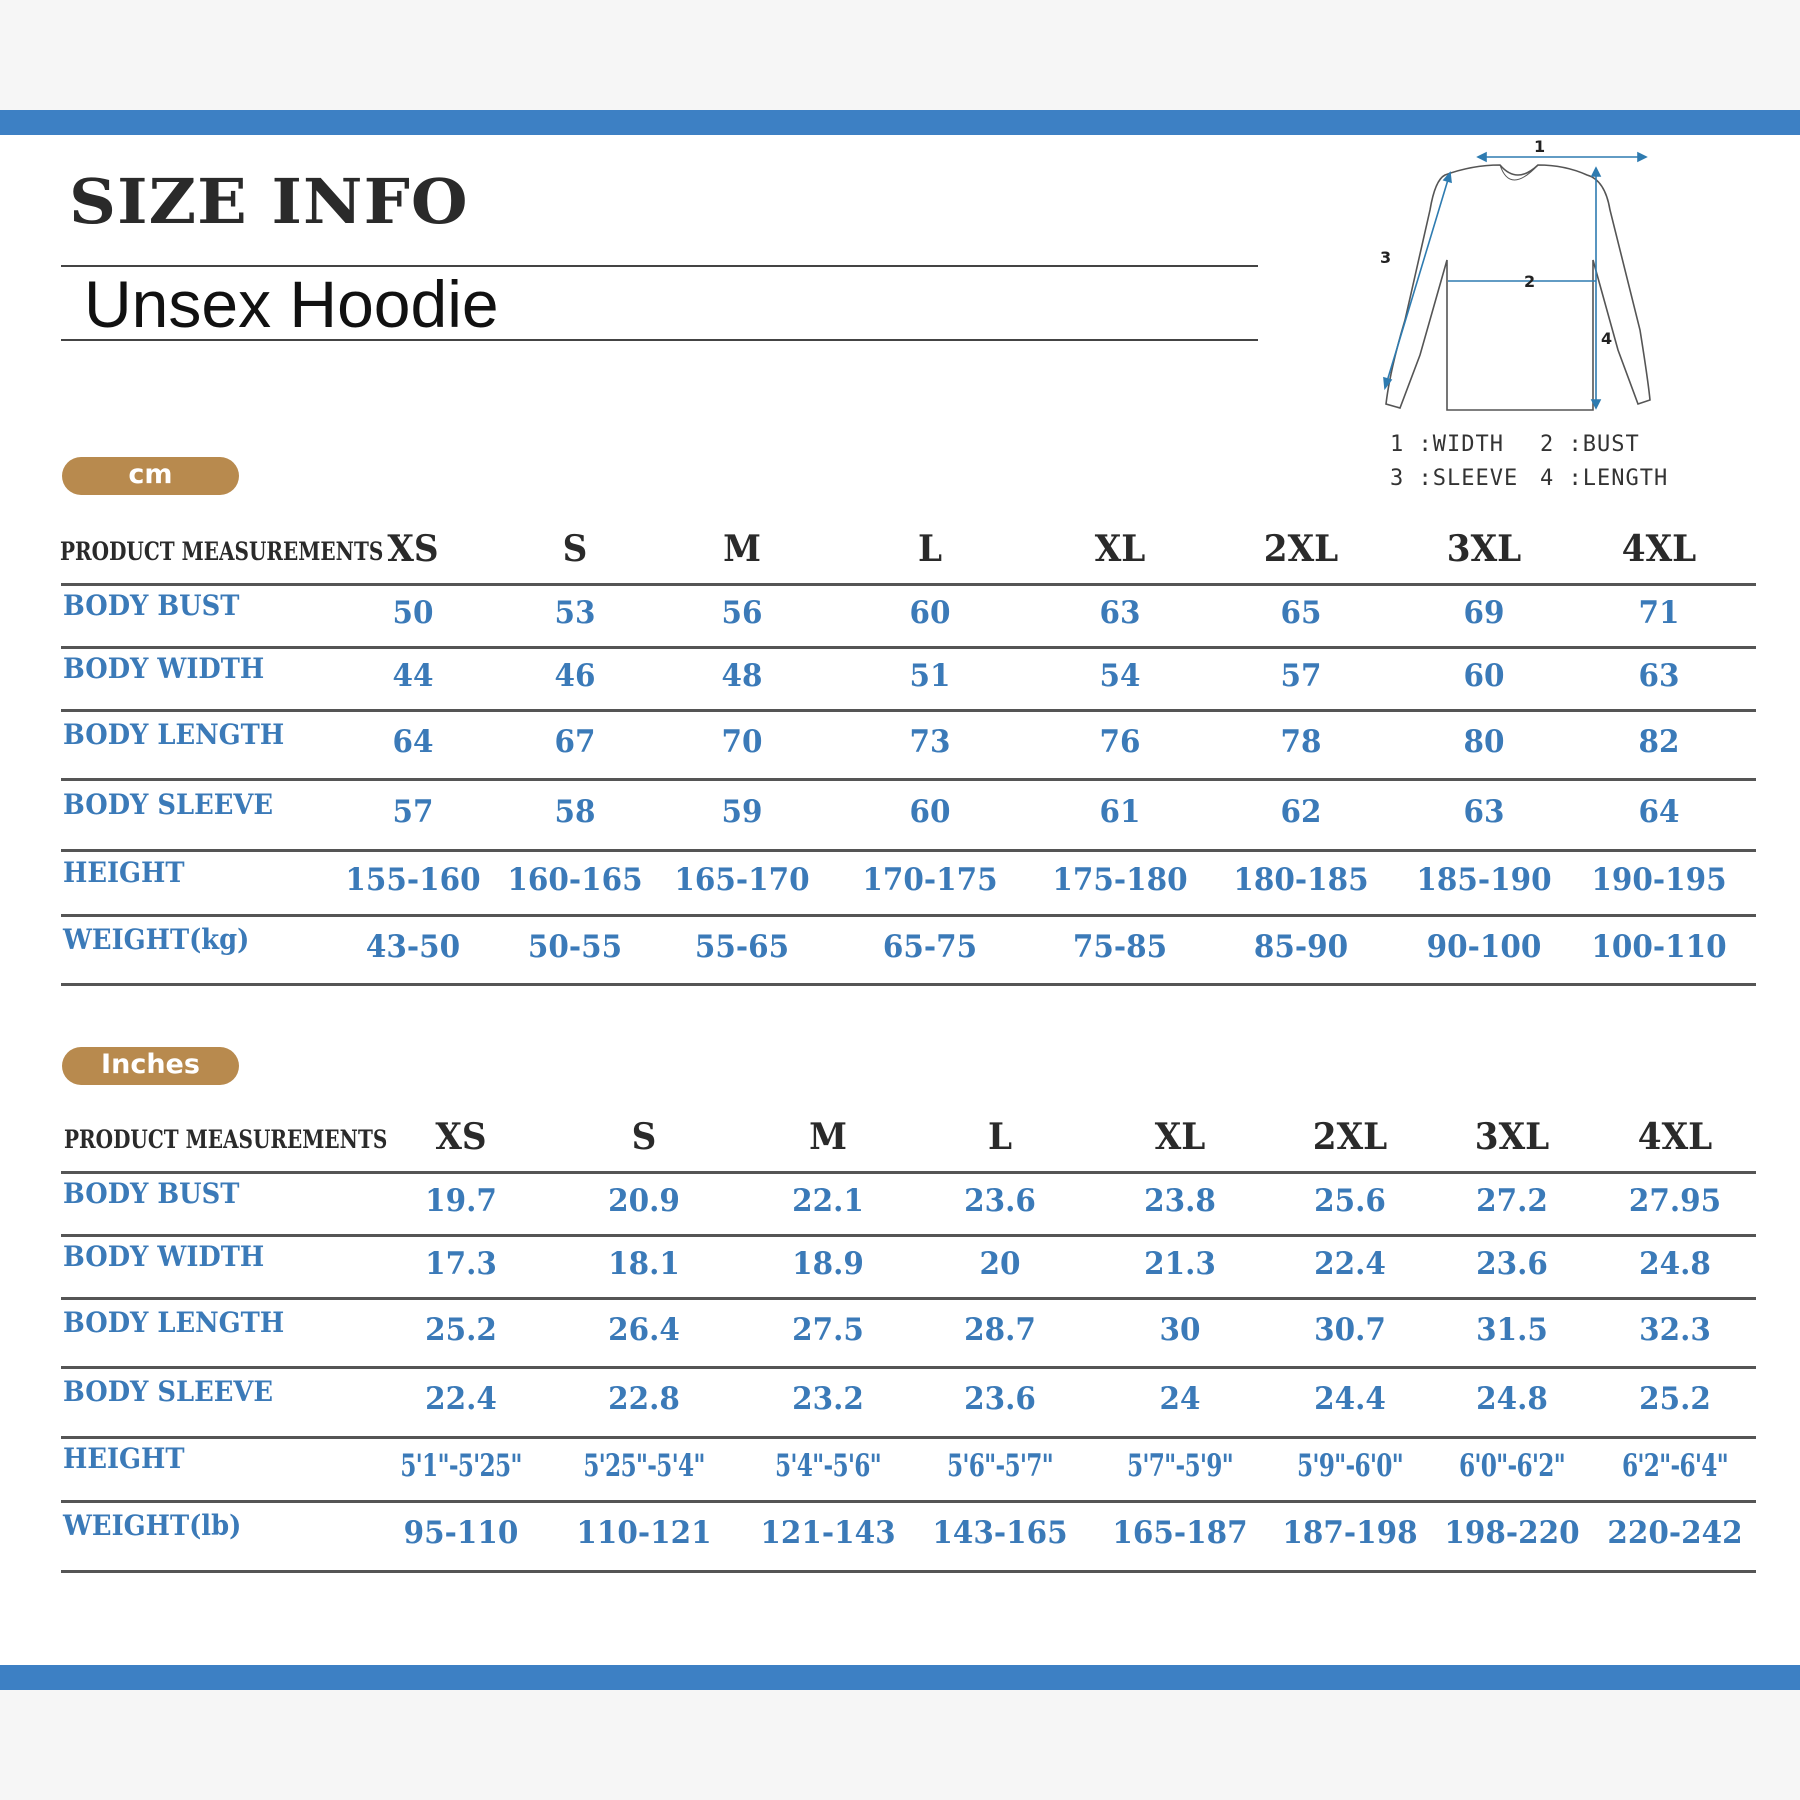 This screenshot has width=1800, height=1800. Describe the element at coordinates (1120, 879) in the screenshot. I see `table-cell: 175-180` at that location.